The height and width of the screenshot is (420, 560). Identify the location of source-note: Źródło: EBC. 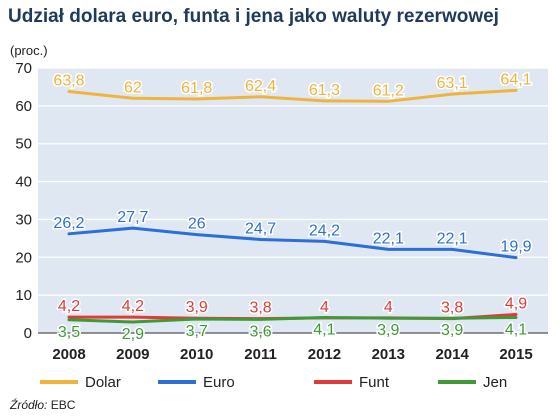
(42, 405).